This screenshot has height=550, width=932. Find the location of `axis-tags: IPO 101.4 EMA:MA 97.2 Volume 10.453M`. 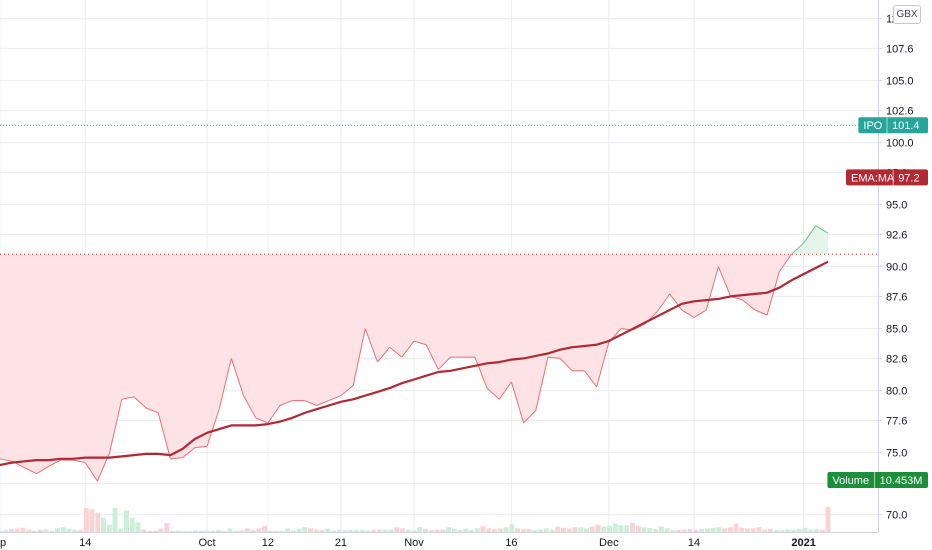

axis-tags: IPO 101.4 EMA:MA 97.2 Volume 10.453M is located at coordinates (877, 302).